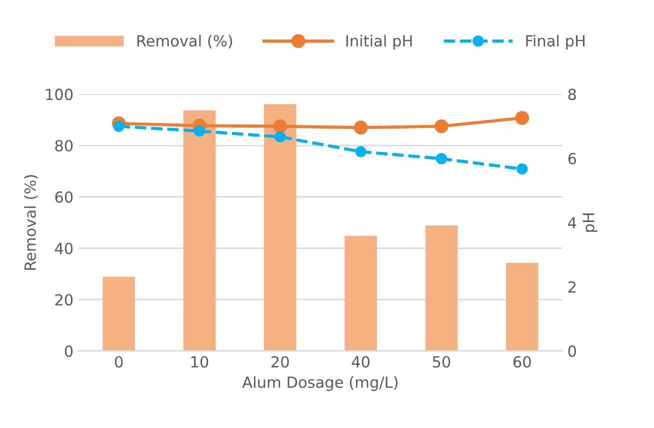 Image resolution: width=654 pixels, height=428 pixels. What do you see at coordinates (441, 362) in the screenshot?
I see `x-tick-label: 50` at bounding box center [441, 362].